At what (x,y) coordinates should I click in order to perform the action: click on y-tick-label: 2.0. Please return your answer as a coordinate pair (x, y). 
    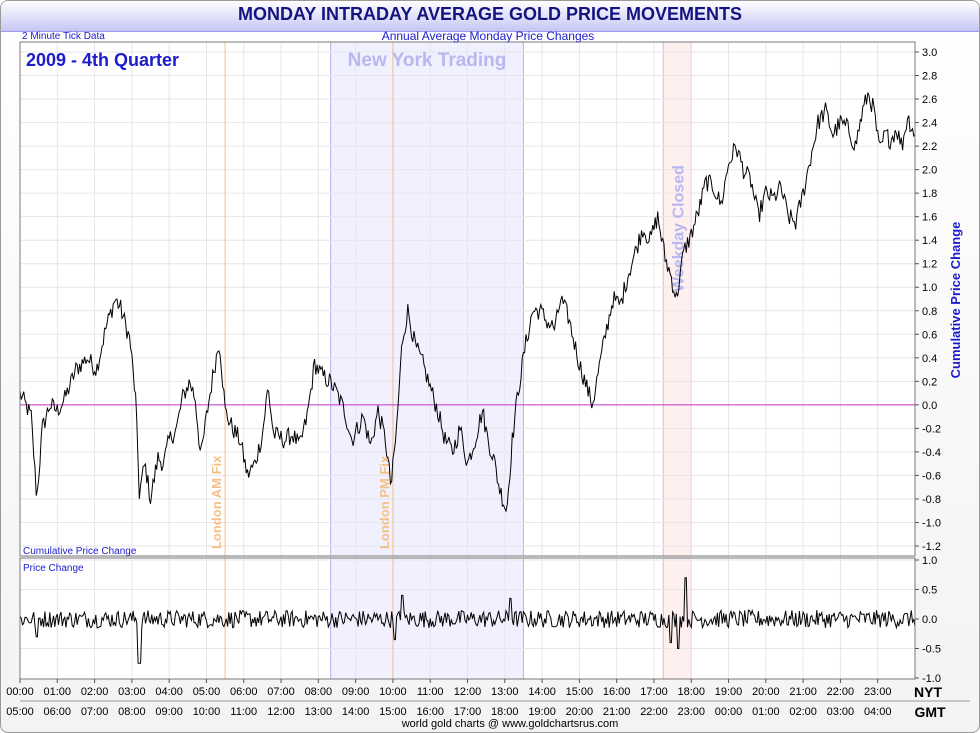
    Looking at the image, I should click on (929, 171).